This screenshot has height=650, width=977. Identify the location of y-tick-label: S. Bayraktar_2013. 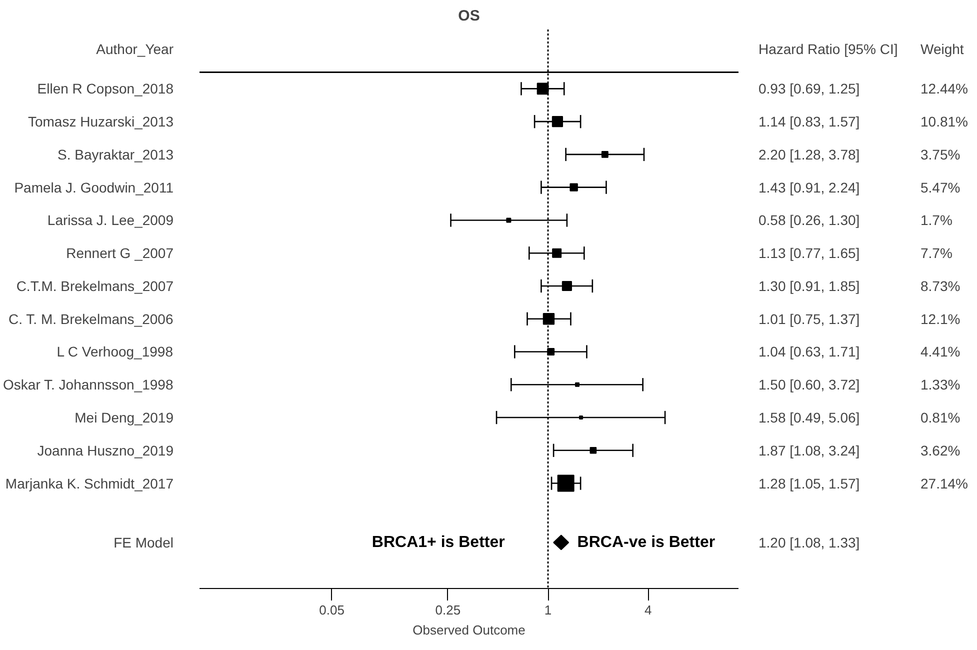
(116, 154).